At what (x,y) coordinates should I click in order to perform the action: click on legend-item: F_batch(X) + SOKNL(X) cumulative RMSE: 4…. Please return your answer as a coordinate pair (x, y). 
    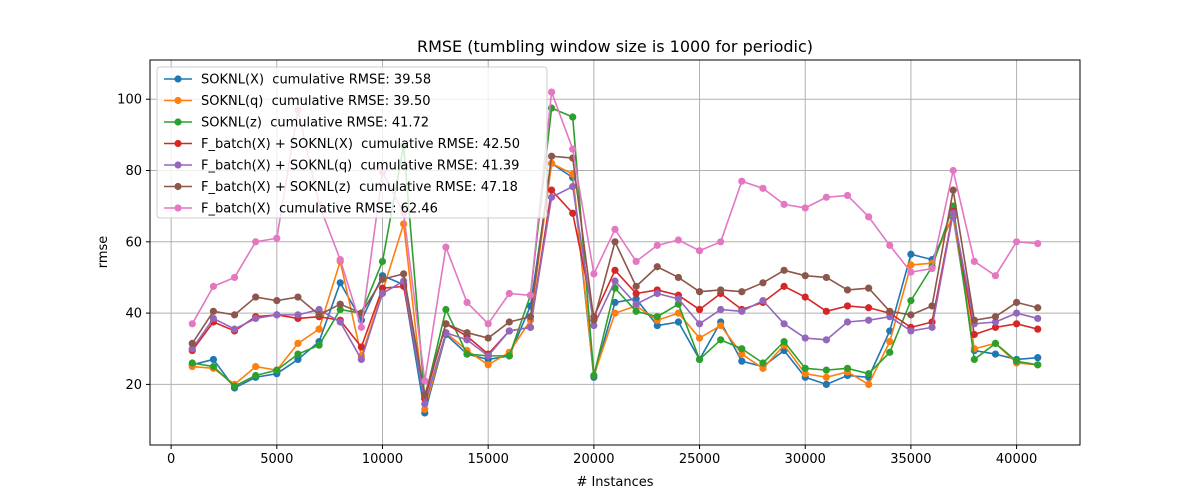
    Looking at the image, I should click on (342, 144).